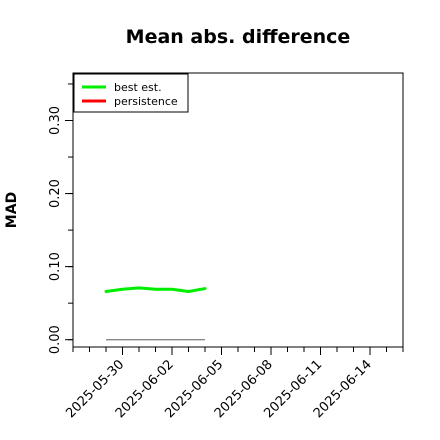  What do you see at coordinates (12, 210) in the screenshot?
I see `y-axis-label: MAD` at bounding box center [12, 210].